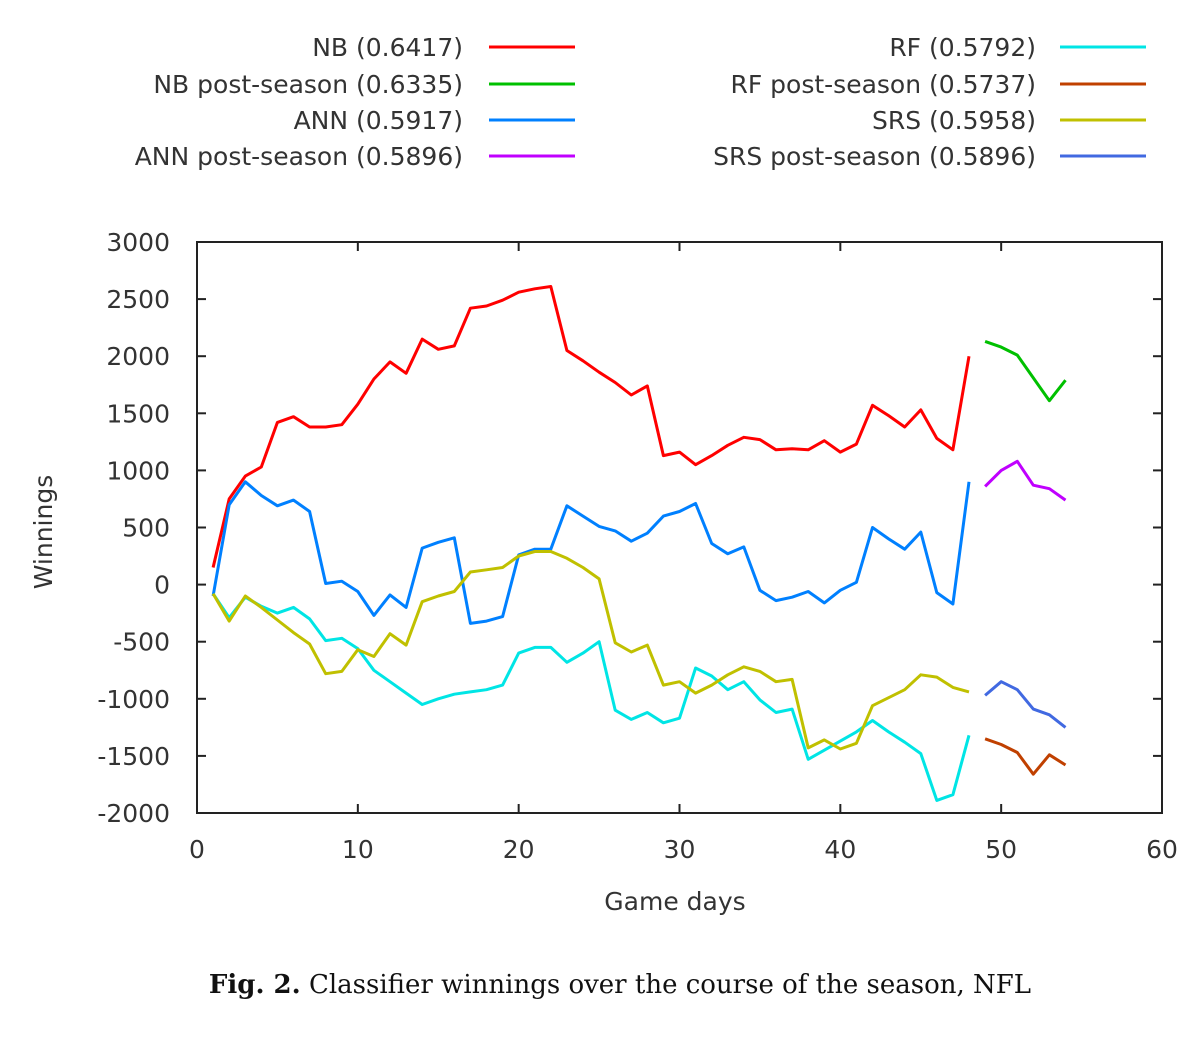 This screenshot has height=1037, width=1200. I want to click on x-tick-label: 30, so click(680, 849).